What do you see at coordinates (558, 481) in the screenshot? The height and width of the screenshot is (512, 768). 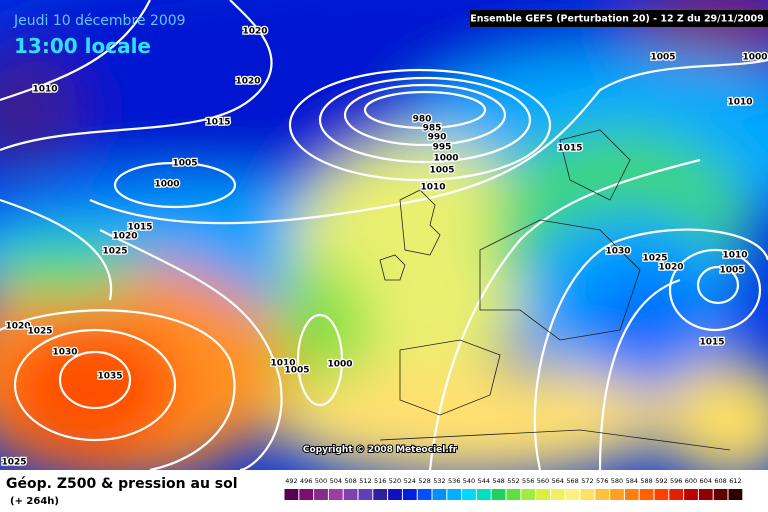 I see `scale-label: 564` at bounding box center [558, 481].